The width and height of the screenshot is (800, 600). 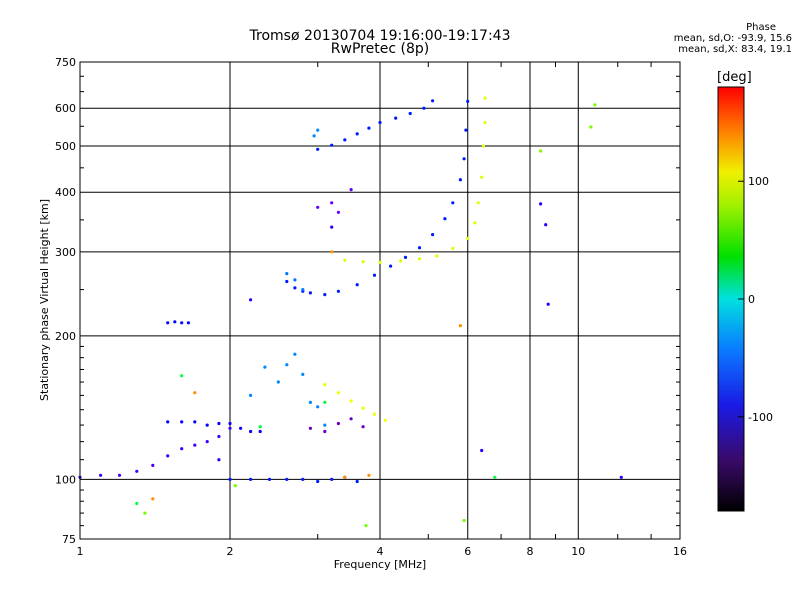 I want to click on y-tick-label: 200, so click(x=65, y=336).